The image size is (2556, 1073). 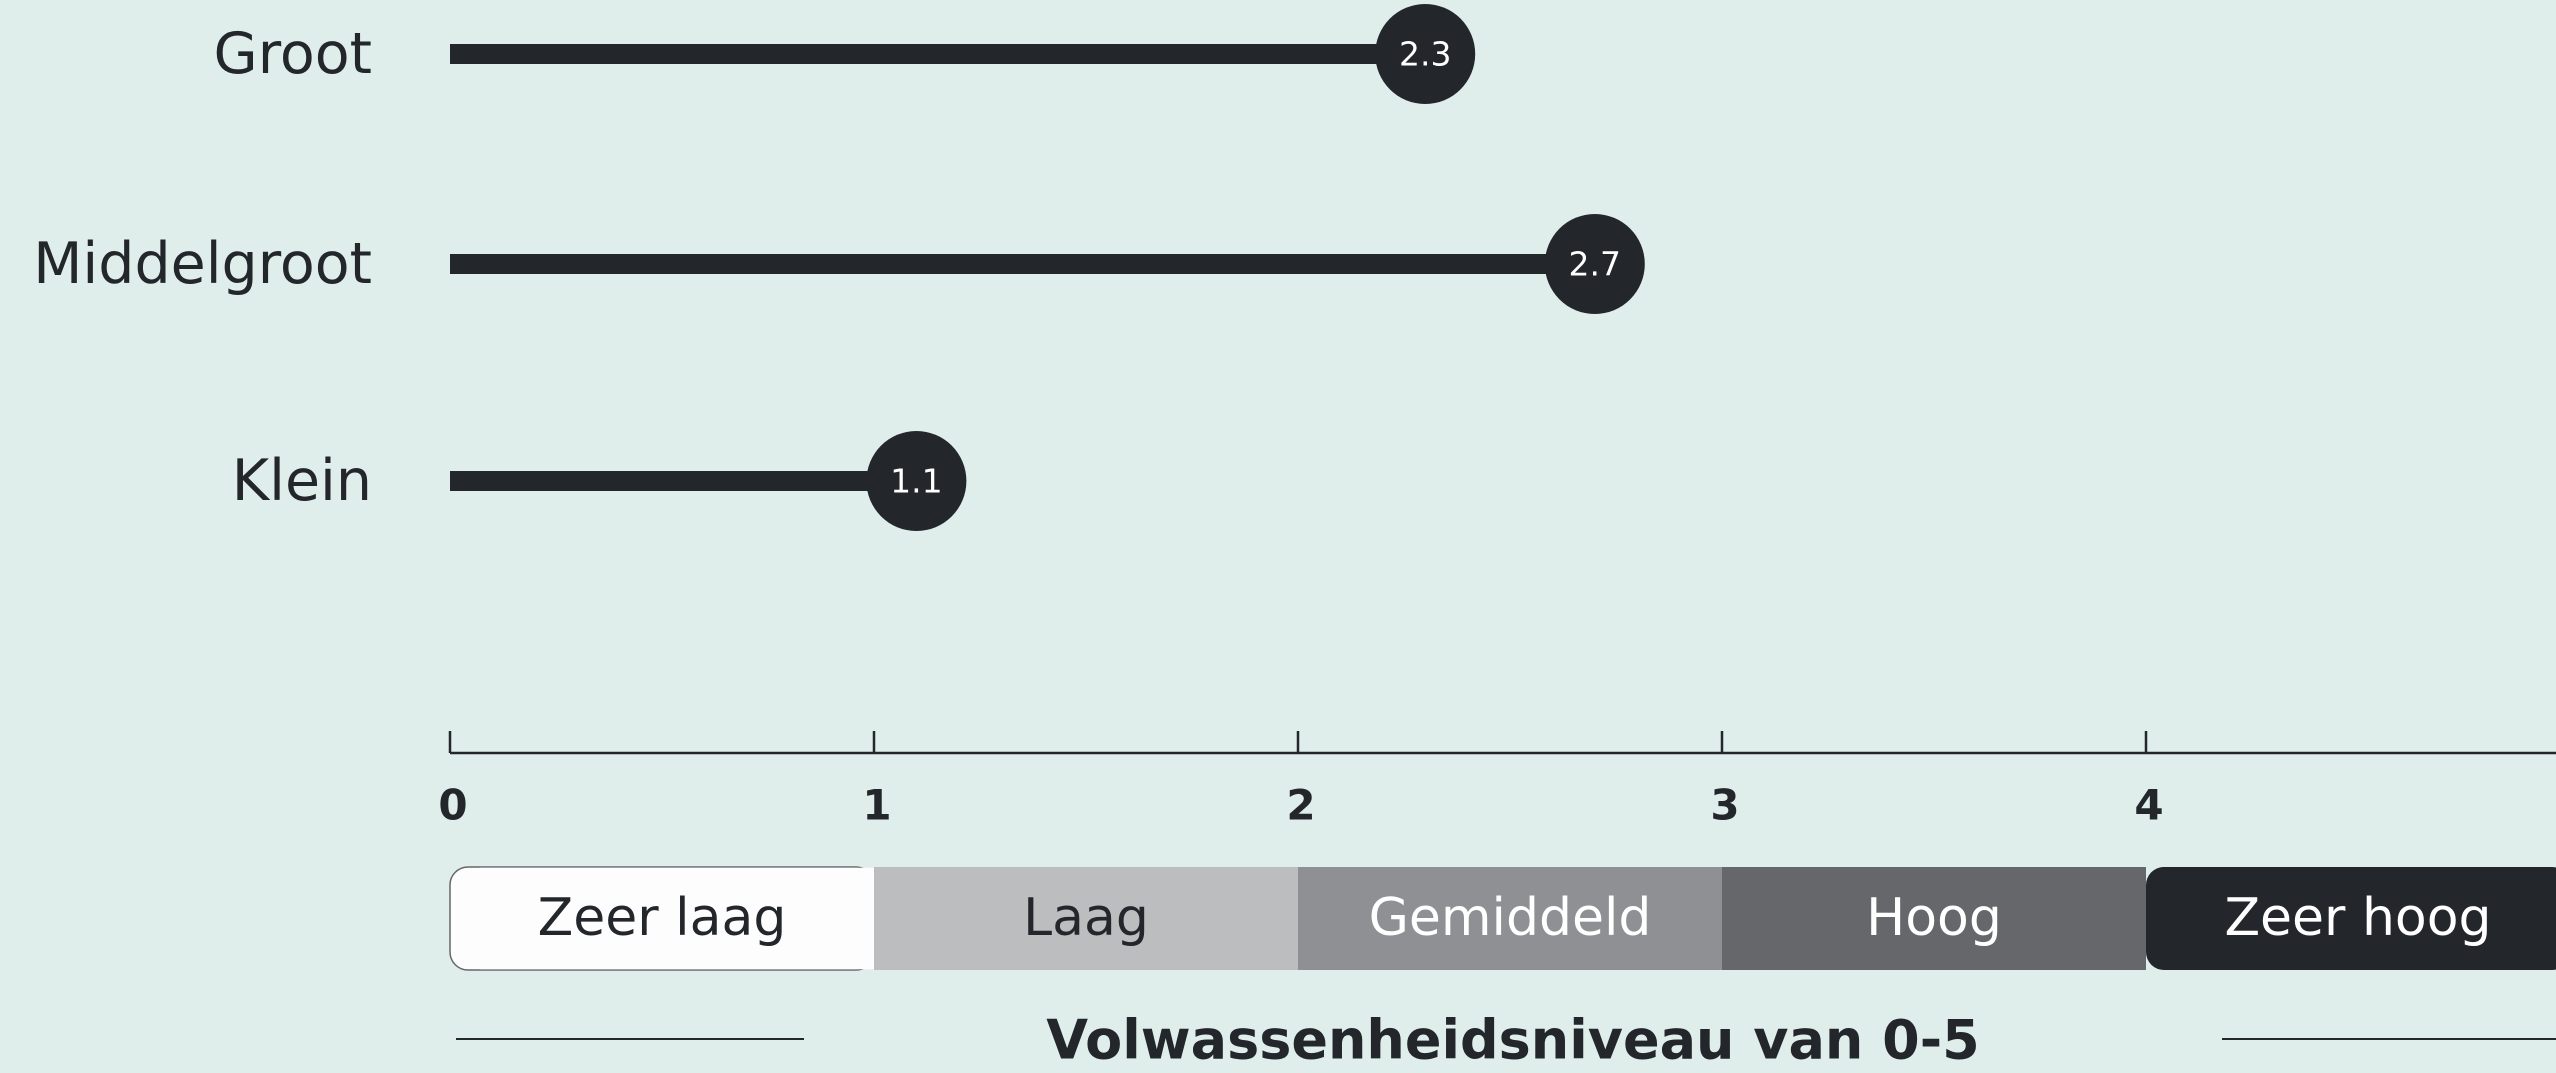 I want to click on level-label: Laag, so click(x=1086, y=918).